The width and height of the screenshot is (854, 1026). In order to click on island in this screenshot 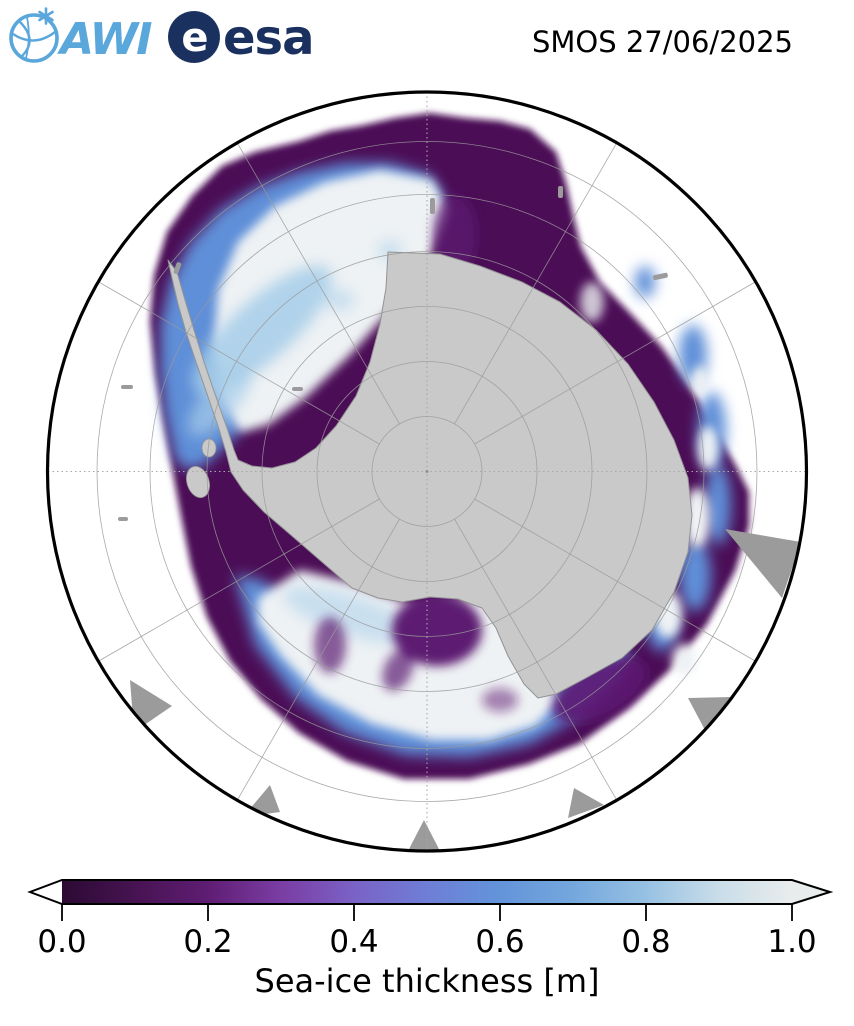, I will do `click(209, 448)`.